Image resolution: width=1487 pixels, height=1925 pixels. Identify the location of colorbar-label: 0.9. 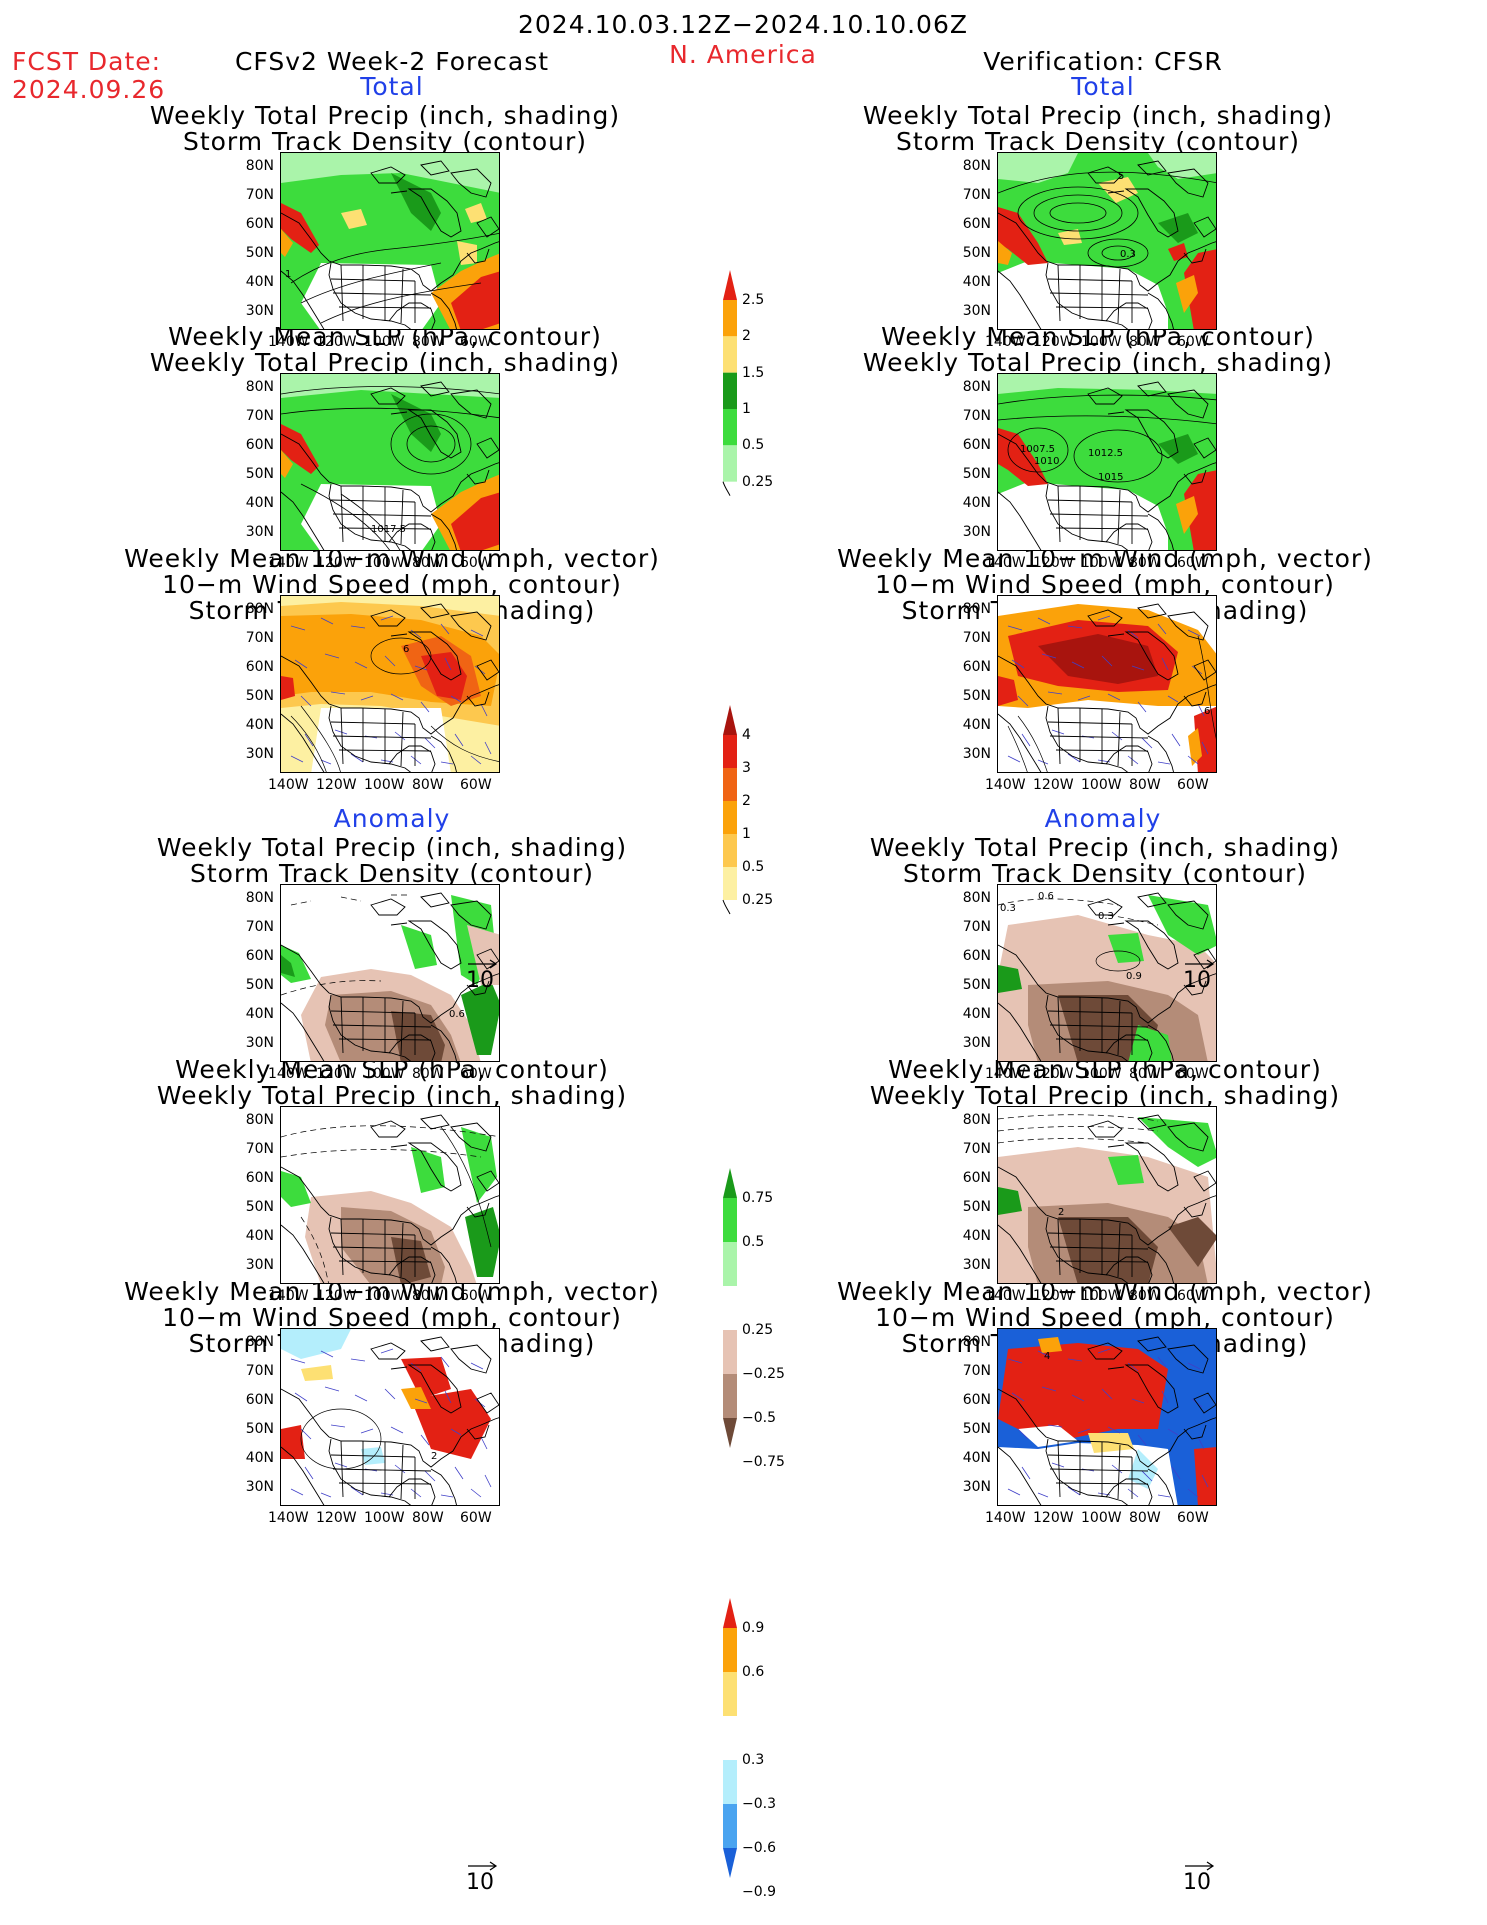
(753, 1628).